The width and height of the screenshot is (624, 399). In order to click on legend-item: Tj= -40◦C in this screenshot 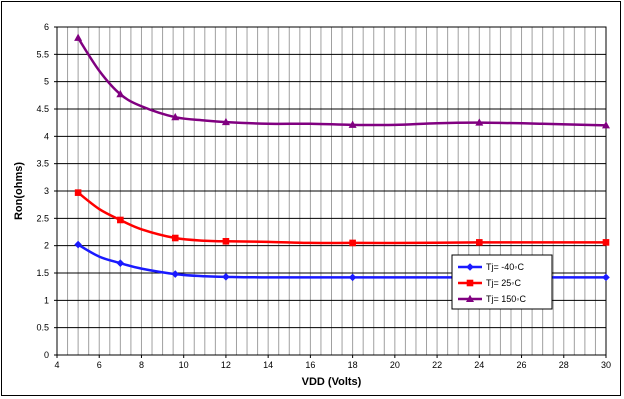, I will do `click(491, 267)`.